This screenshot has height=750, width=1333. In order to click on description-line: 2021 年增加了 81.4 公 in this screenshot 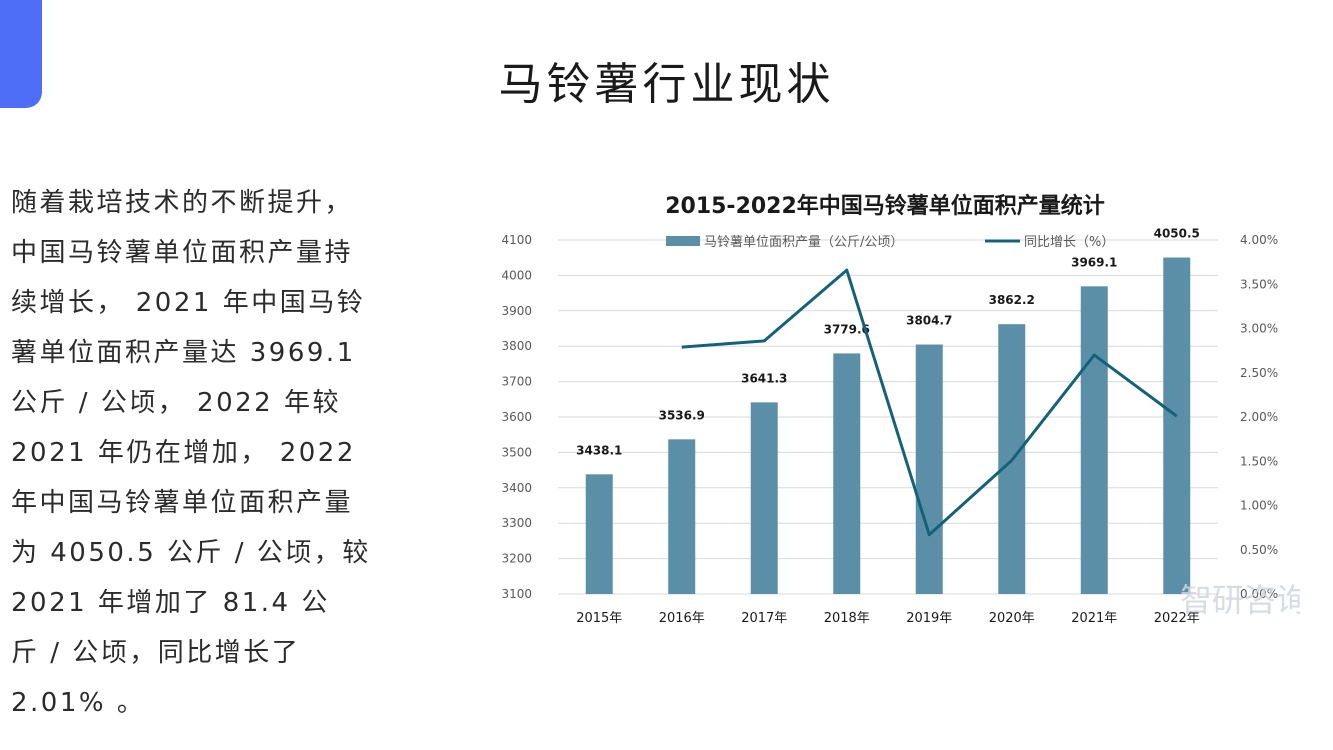, I will do `click(170, 603)`.